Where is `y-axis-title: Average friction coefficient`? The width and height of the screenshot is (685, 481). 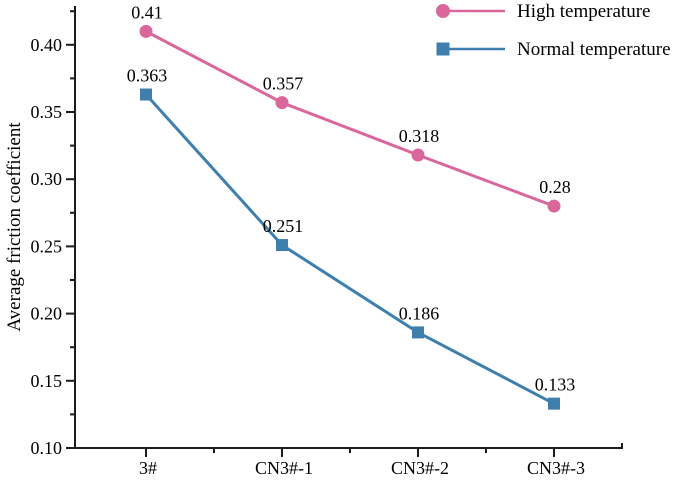
y-axis-title: Average friction coefficient is located at coordinates (14, 227).